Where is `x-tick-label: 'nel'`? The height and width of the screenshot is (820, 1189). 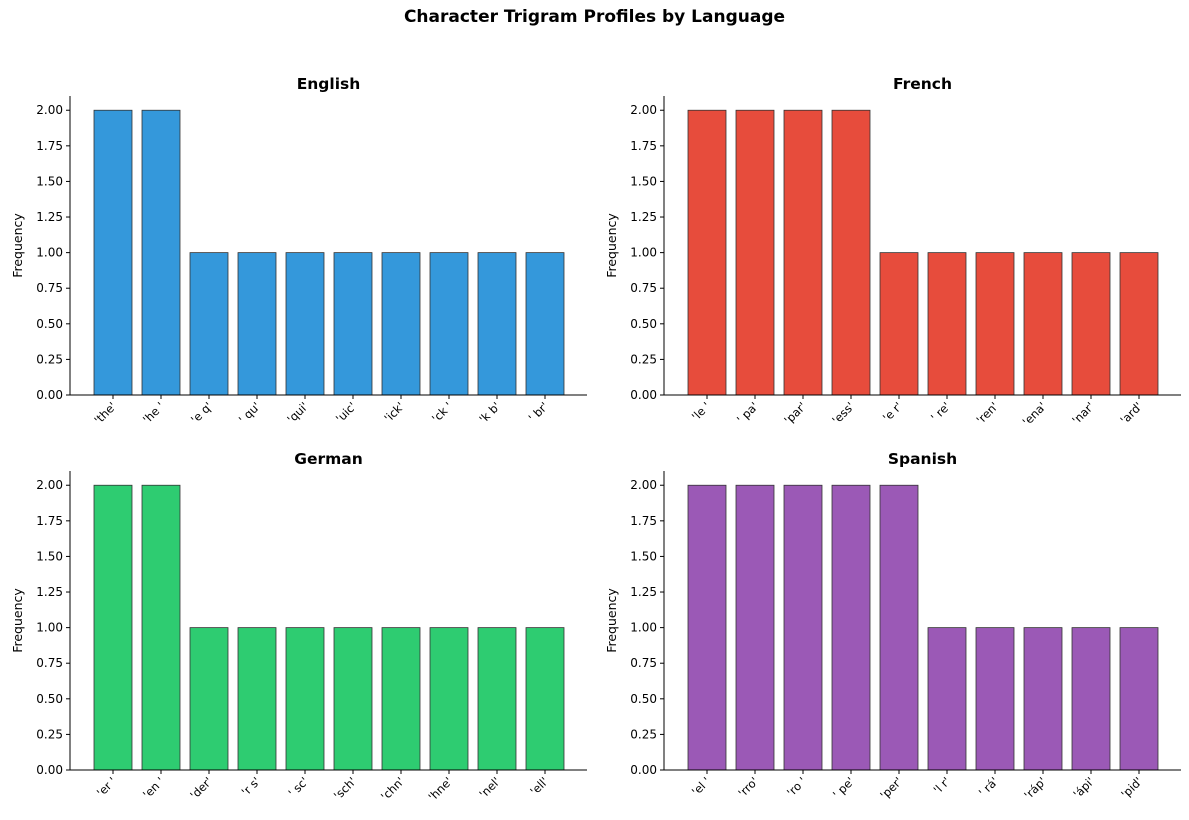 x-tick-label: 'nel' is located at coordinates (489, 787).